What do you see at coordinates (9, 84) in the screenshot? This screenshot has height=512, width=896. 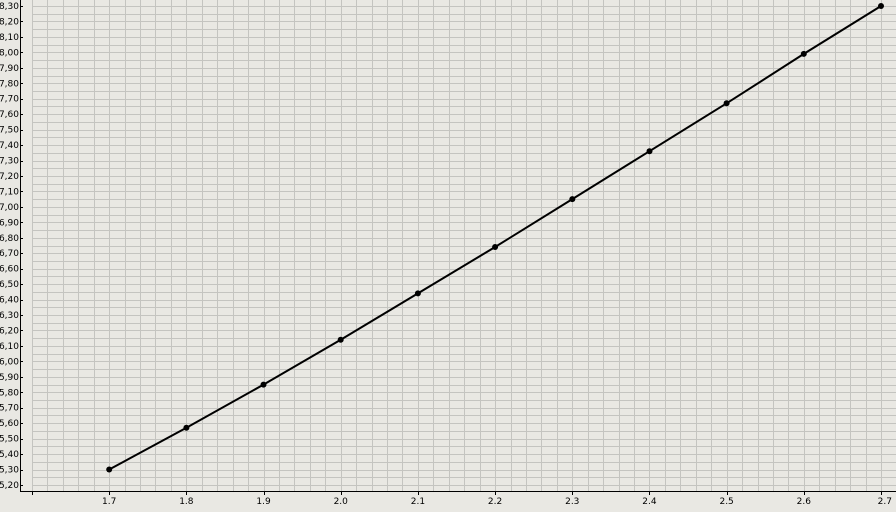 I see `y-tick-label: 7,80` at bounding box center [9, 84].